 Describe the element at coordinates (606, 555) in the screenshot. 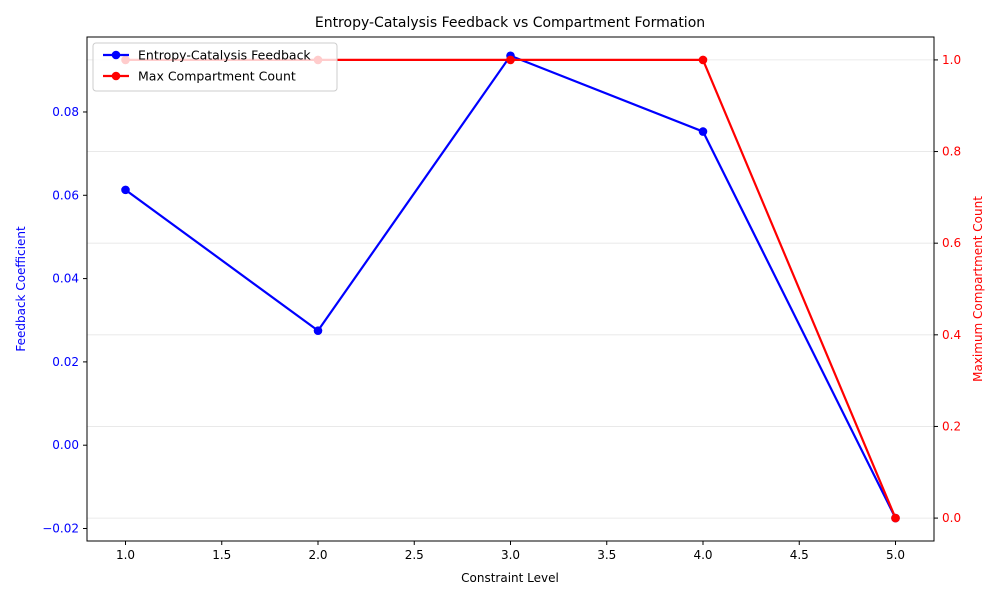

I see `x-tick-label-5: 3.5` at that location.